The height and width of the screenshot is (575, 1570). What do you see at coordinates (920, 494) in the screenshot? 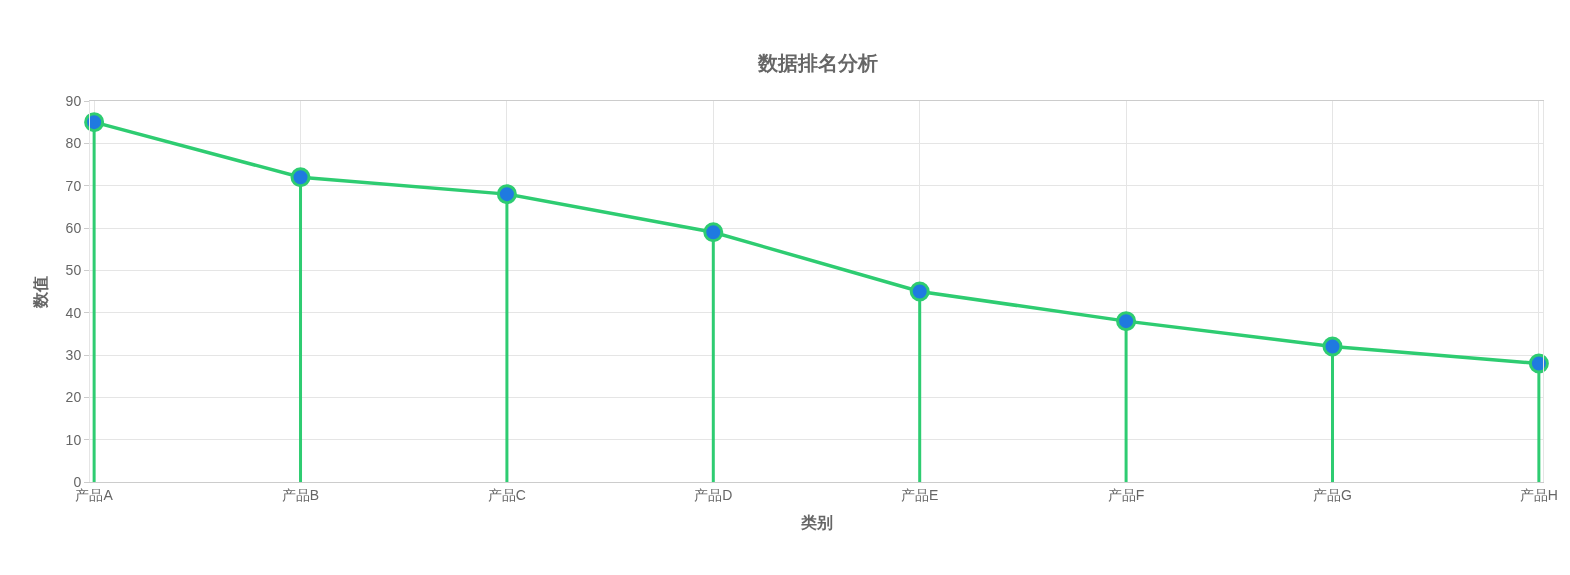
I see `x-tick-label: 产品E` at bounding box center [920, 494].